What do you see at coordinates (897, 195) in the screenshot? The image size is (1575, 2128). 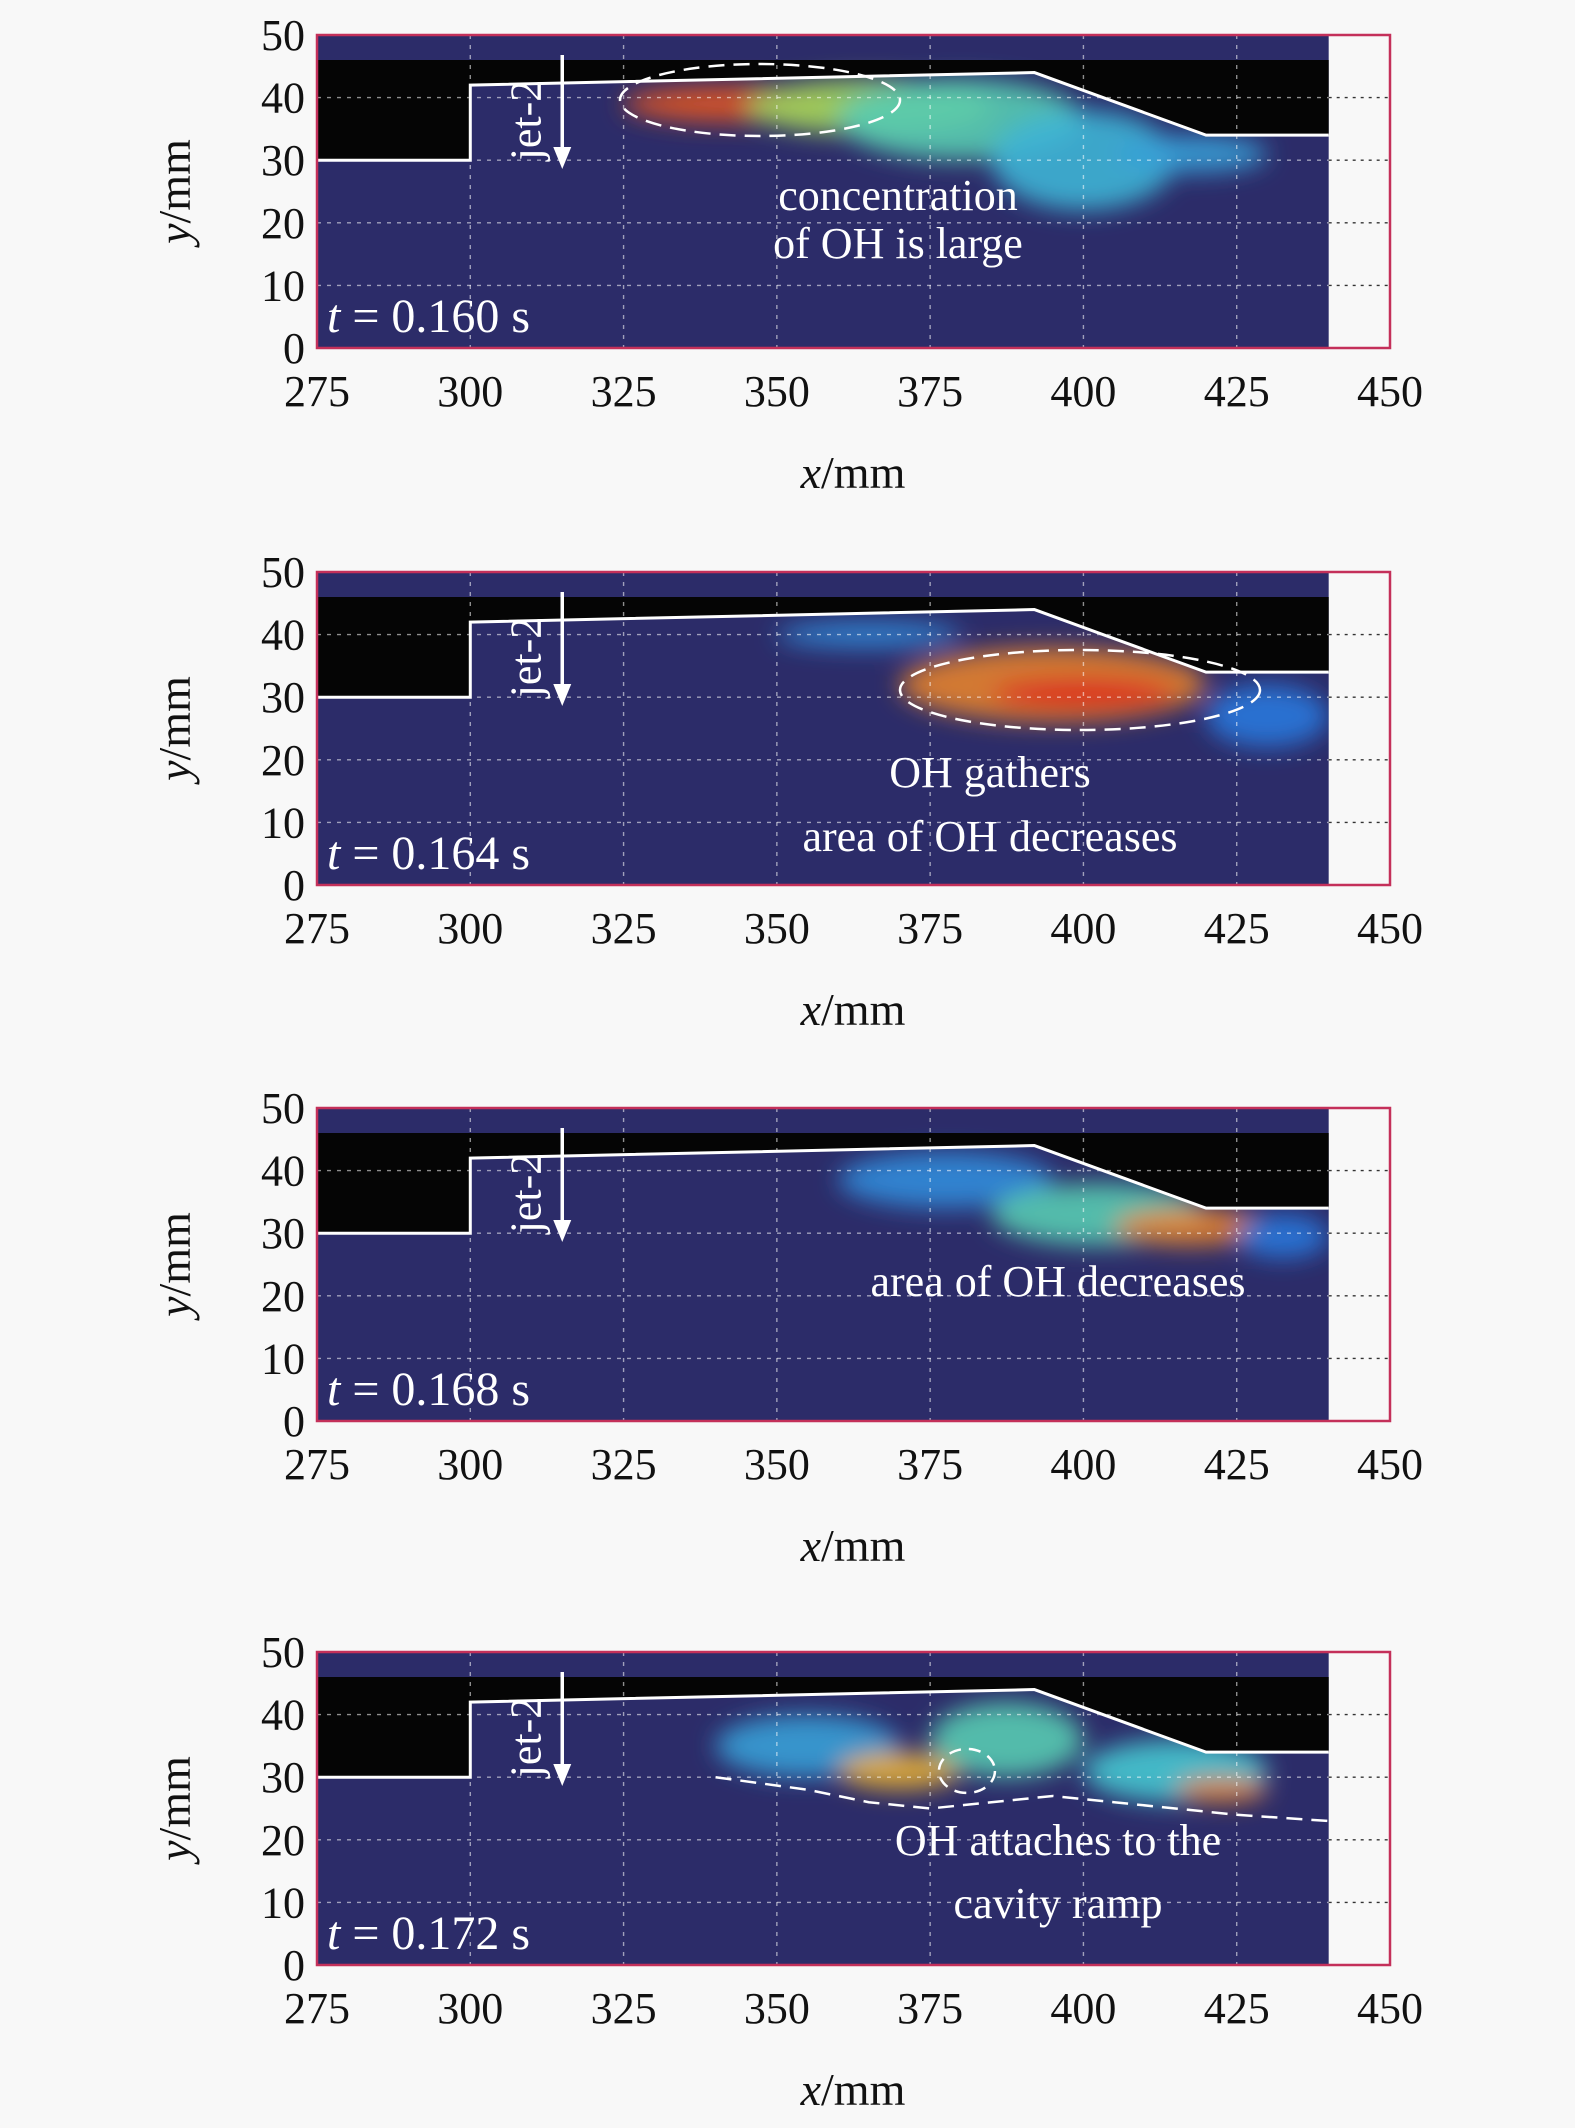 I see `annotation-text: concentration` at bounding box center [897, 195].